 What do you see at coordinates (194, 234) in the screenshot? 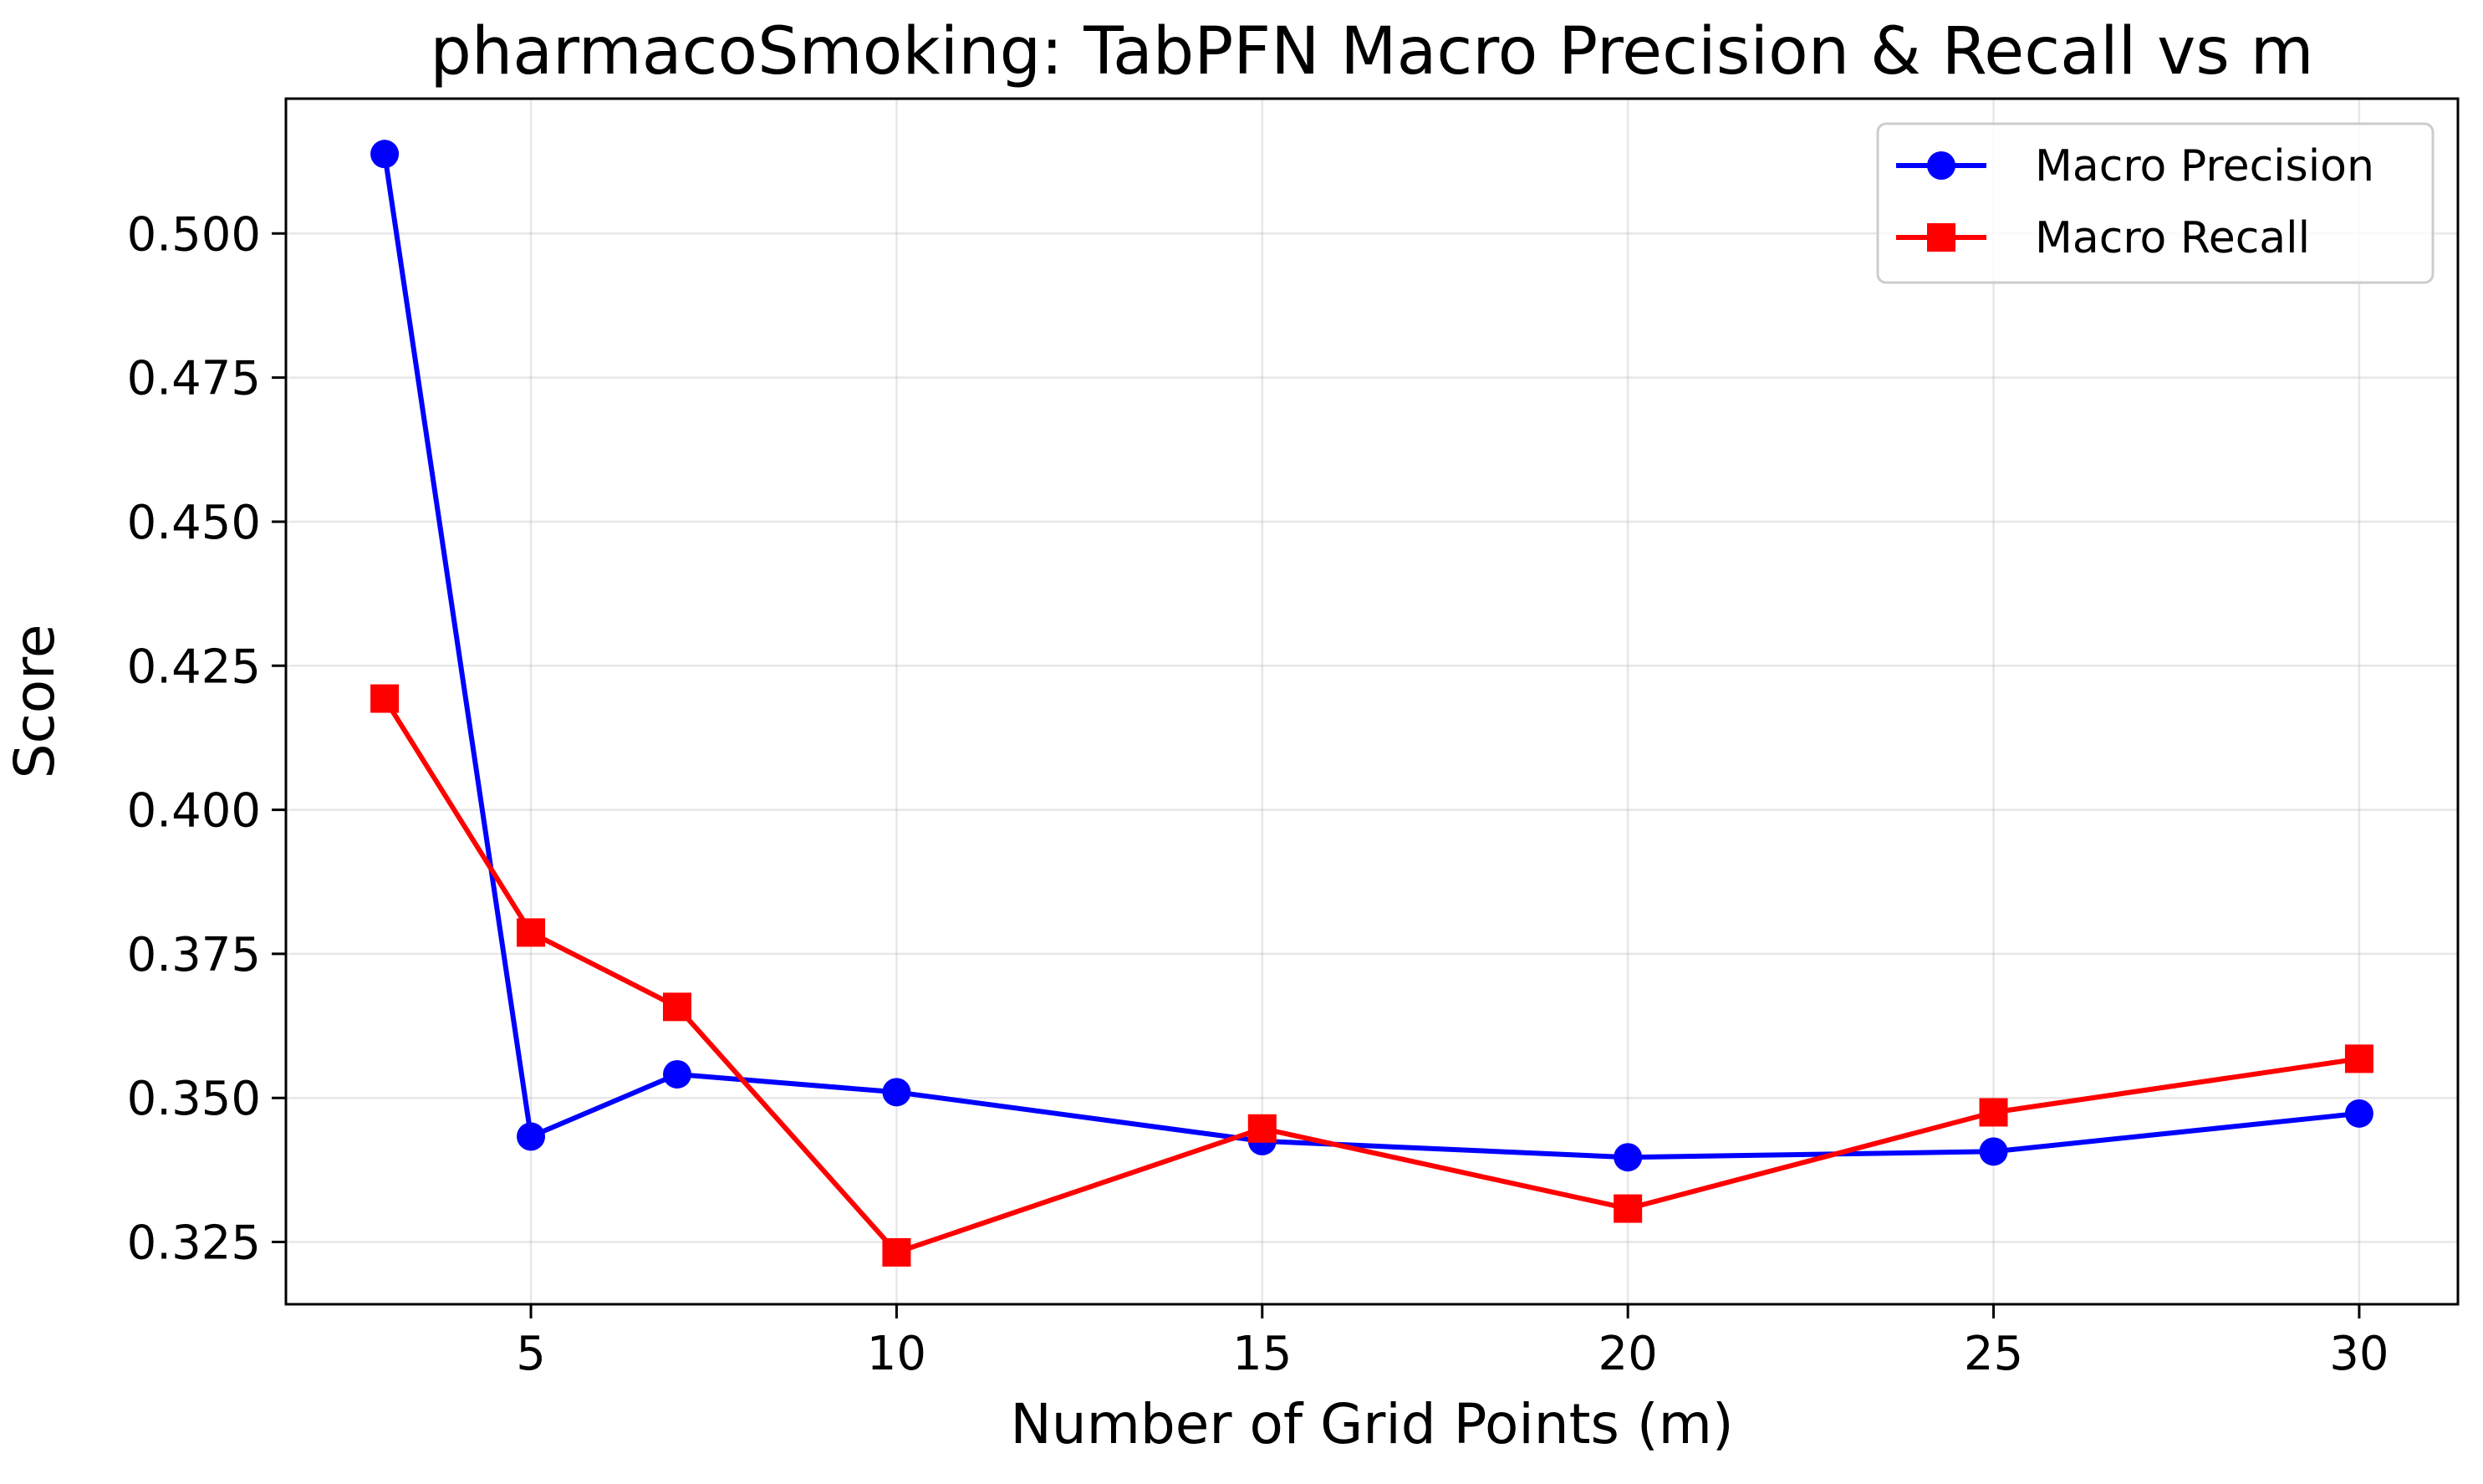
I see `y-tick-label: 0.500` at bounding box center [194, 234].